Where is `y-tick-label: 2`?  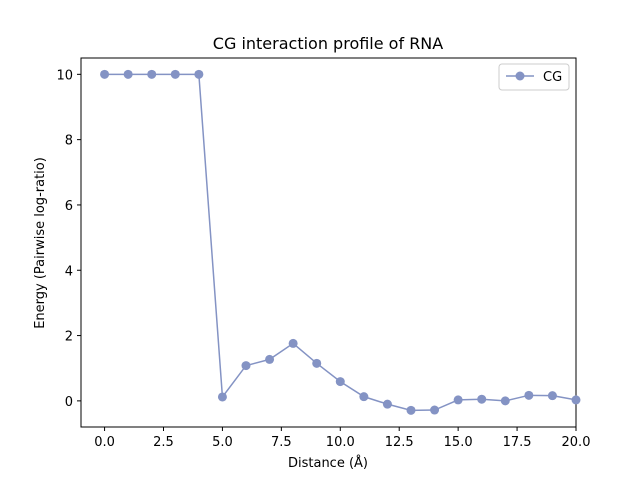 y-tick-label: 2 is located at coordinates (69, 337).